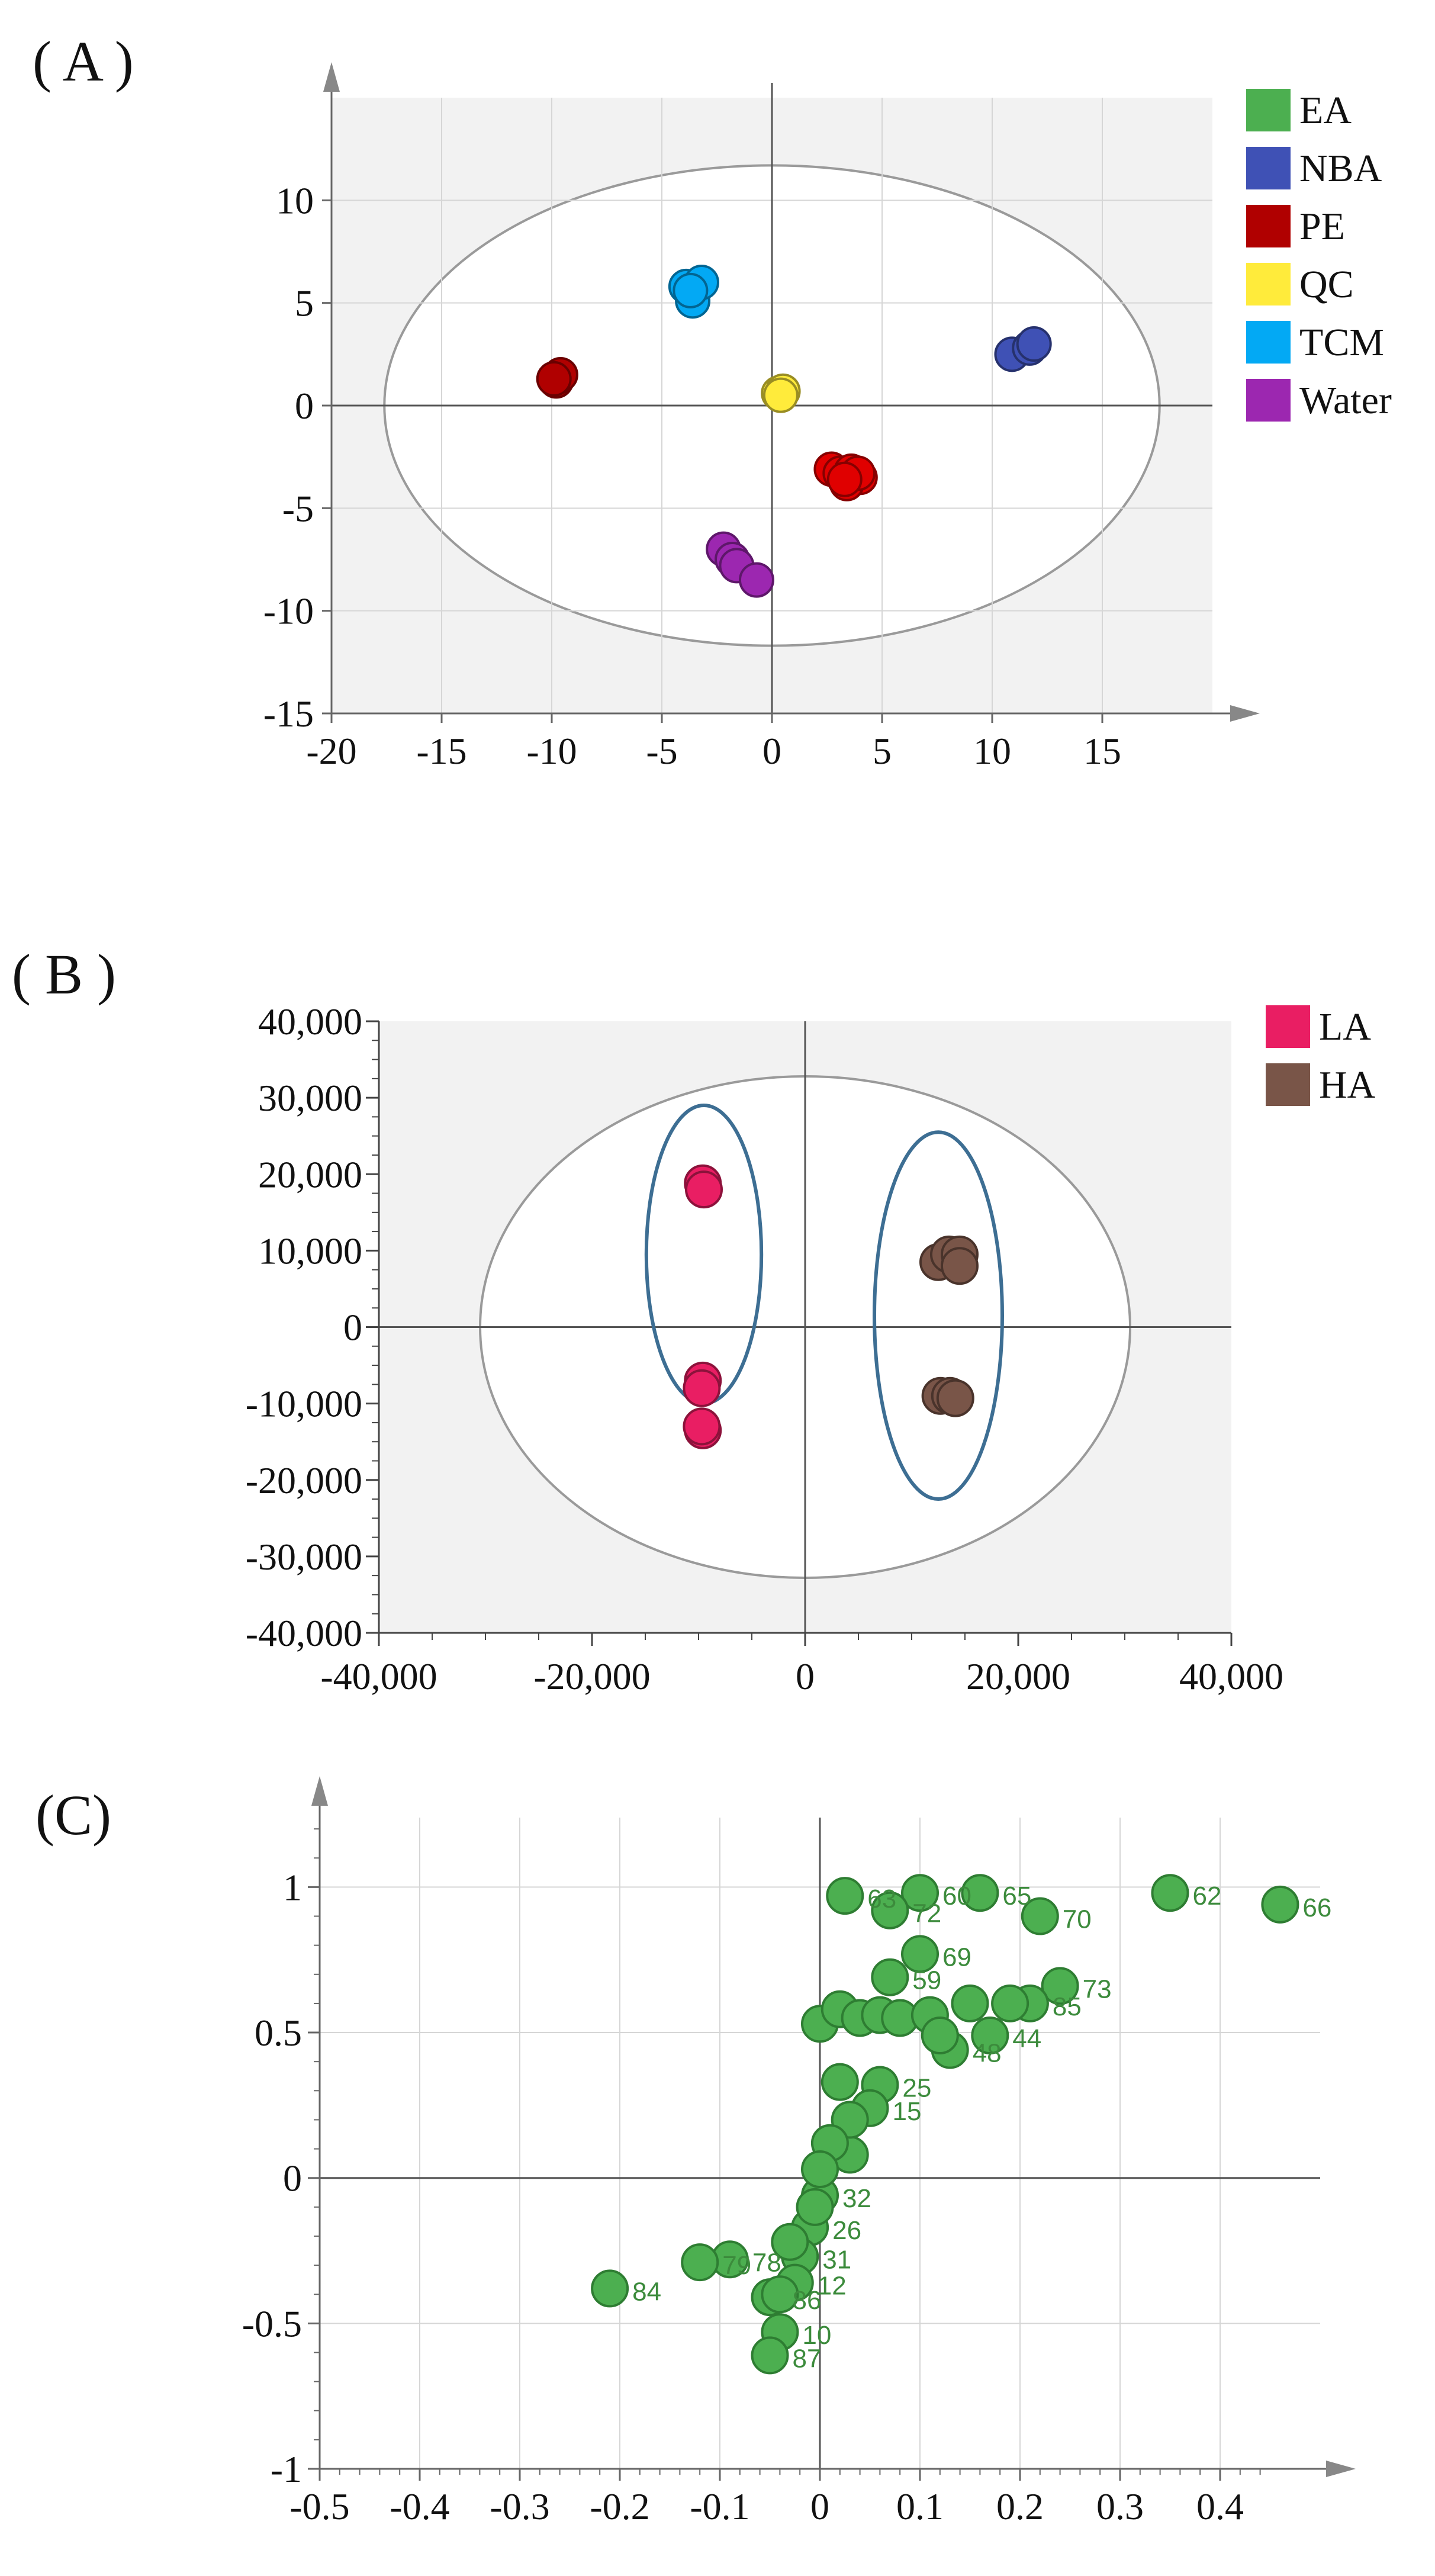 The image size is (1435, 2576). What do you see at coordinates (1026, 2038) in the screenshot?
I see `point-label: 44` at bounding box center [1026, 2038].